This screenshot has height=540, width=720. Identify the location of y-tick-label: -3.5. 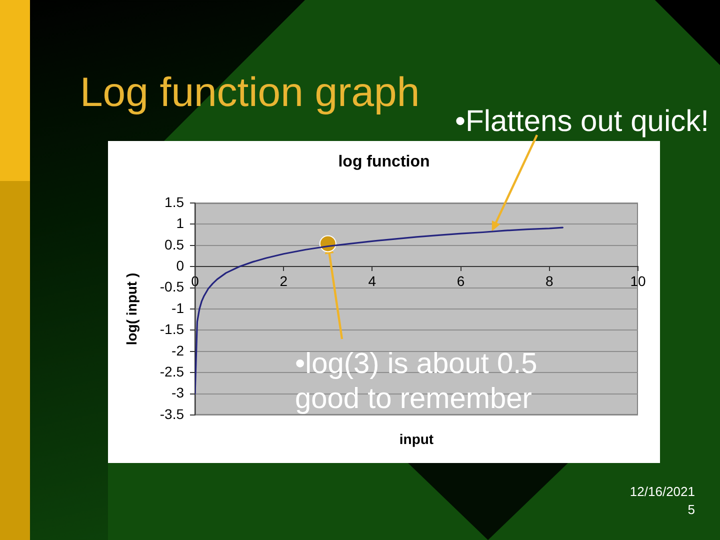
(172, 414).